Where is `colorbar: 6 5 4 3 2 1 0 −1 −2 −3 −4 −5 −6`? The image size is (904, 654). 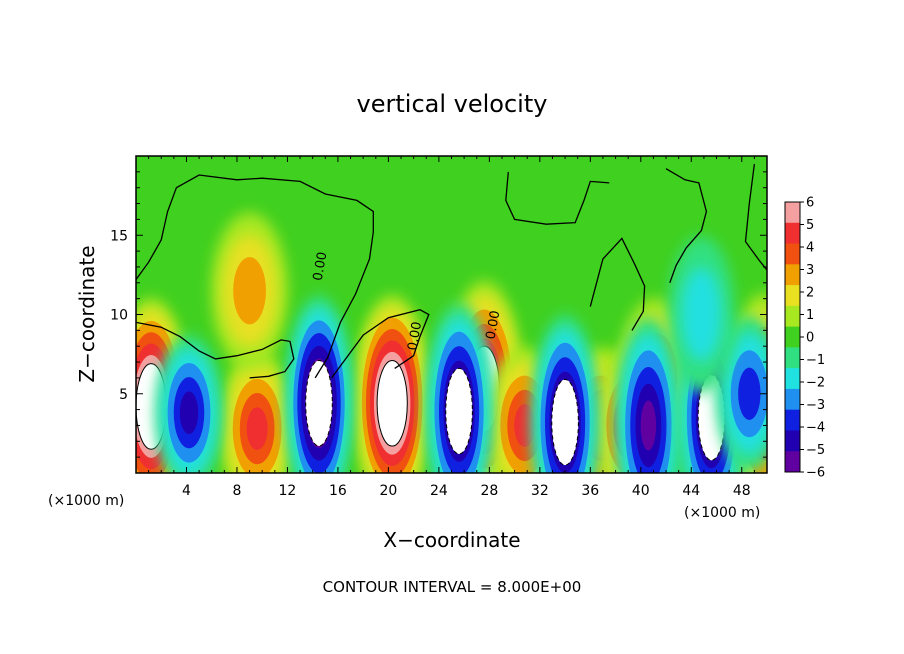 colorbar: 6 5 4 3 2 1 0 −1 −2 −3 −4 −5 −6 is located at coordinates (804, 338).